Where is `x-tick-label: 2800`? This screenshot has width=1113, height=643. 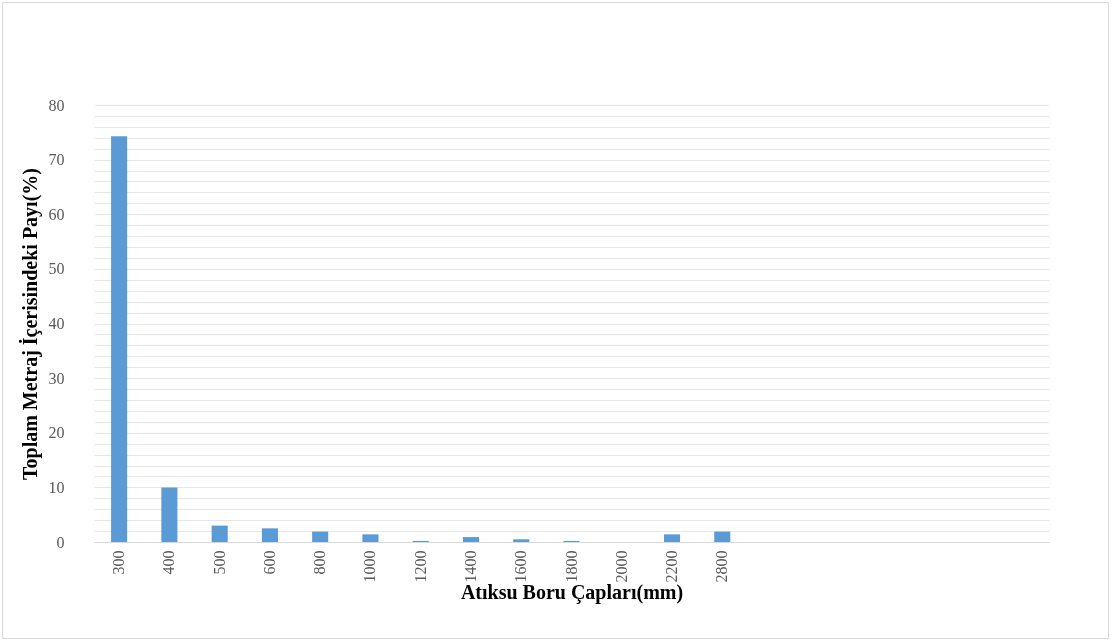 x-tick-label: 2800 is located at coordinates (722, 566).